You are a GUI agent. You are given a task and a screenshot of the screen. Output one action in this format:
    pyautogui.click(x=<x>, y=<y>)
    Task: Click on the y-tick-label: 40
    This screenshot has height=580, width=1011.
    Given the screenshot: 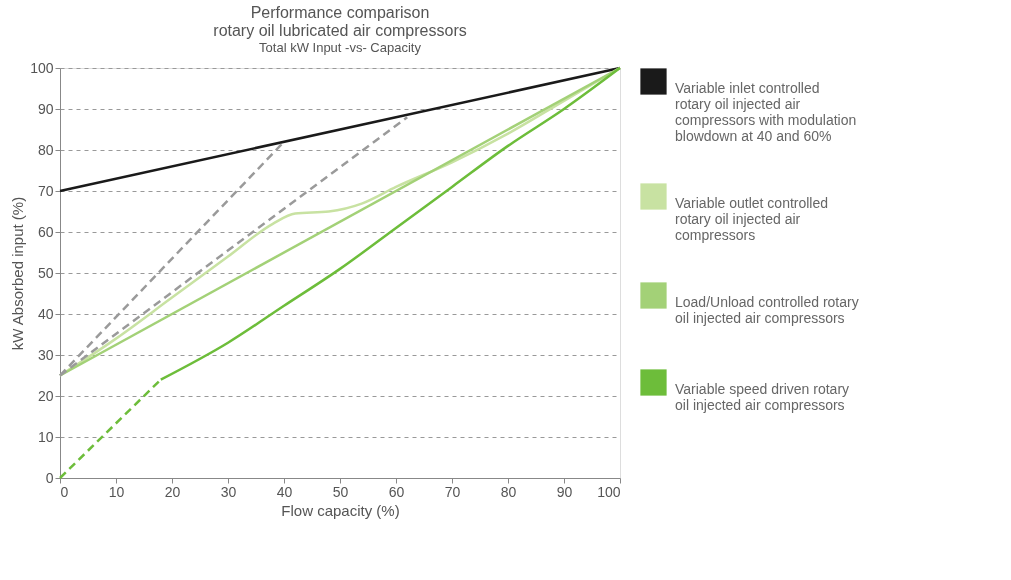 What is the action you would take?
    pyautogui.click(x=45, y=313)
    